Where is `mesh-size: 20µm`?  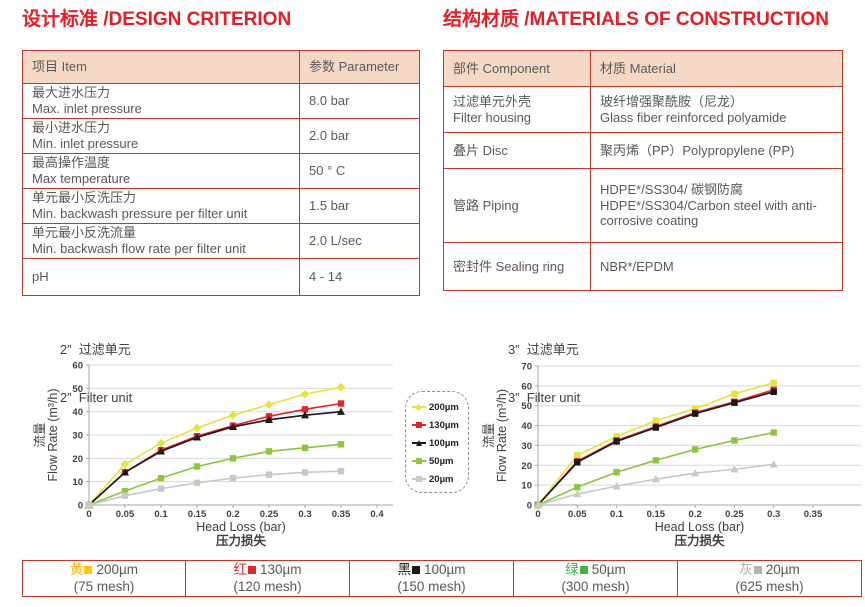
mesh-size: 20µm is located at coordinates (782, 570).